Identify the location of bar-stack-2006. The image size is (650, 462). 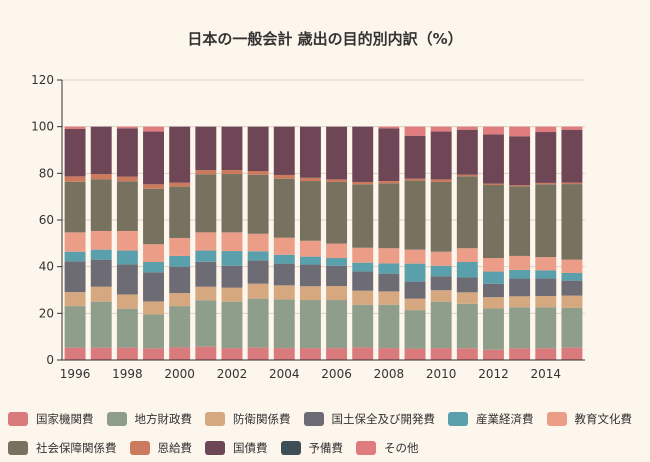
(337, 243).